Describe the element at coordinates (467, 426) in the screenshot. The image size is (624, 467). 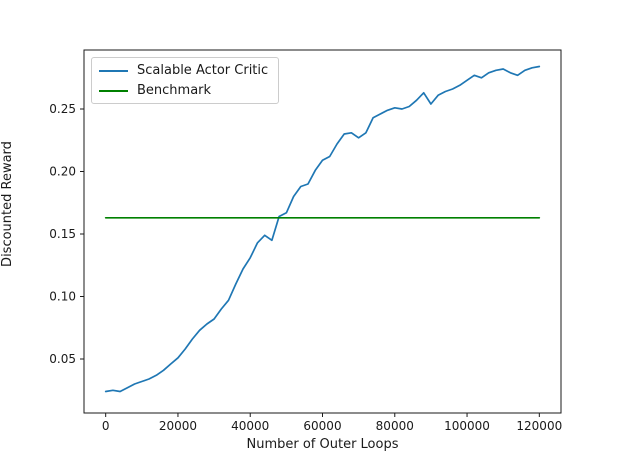
I see `x-tick-label: 100000` at that location.